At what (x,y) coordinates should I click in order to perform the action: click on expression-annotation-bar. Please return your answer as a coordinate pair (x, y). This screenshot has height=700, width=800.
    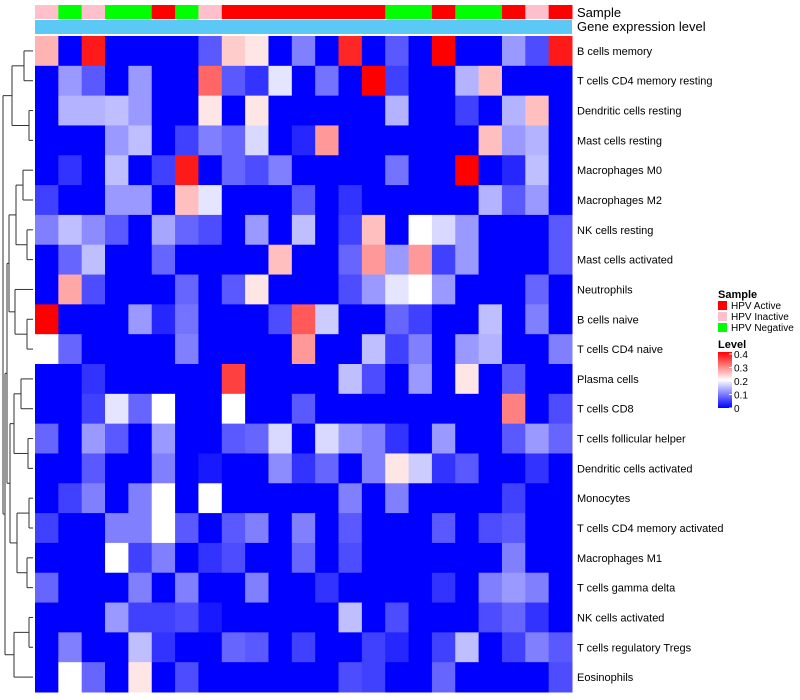
    Looking at the image, I should click on (303, 27).